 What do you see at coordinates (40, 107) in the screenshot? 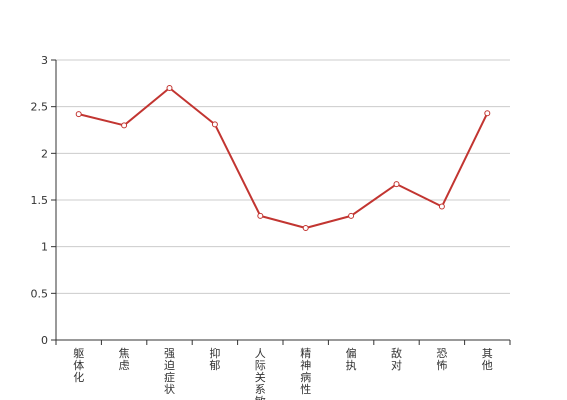
I see `y-tick-label: 2.5` at bounding box center [40, 107].